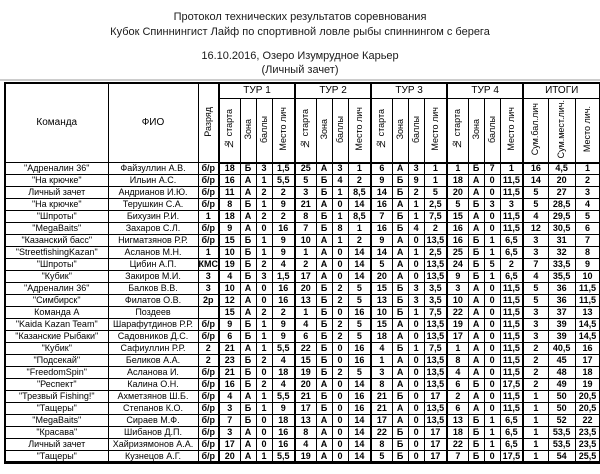 The height and width of the screenshot is (474, 600). Describe the element at coordinates (492, 169) in the screenshot. I see `tour-cell: 7` at that location.